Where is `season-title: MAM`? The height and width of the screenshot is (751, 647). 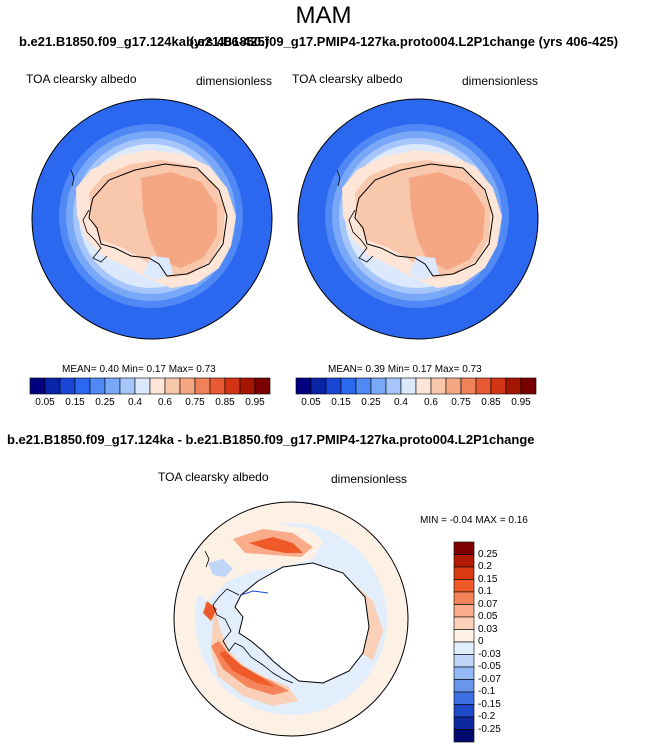 season-title: MAM is located at coordinates (323, 15).